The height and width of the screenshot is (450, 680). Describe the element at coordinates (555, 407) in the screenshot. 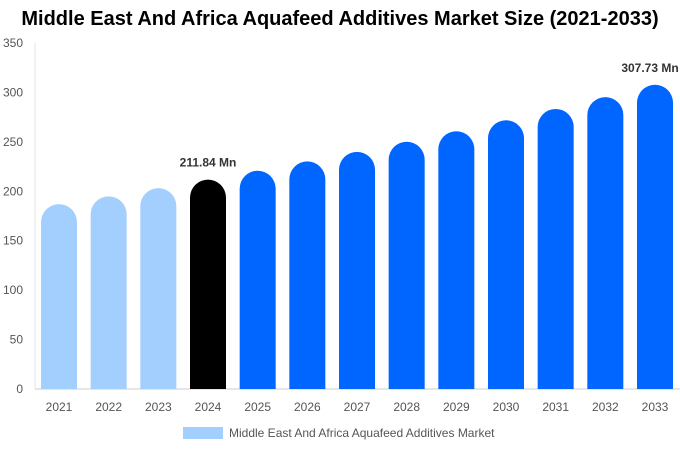

I see `x-tick-label: 2031` at that location.